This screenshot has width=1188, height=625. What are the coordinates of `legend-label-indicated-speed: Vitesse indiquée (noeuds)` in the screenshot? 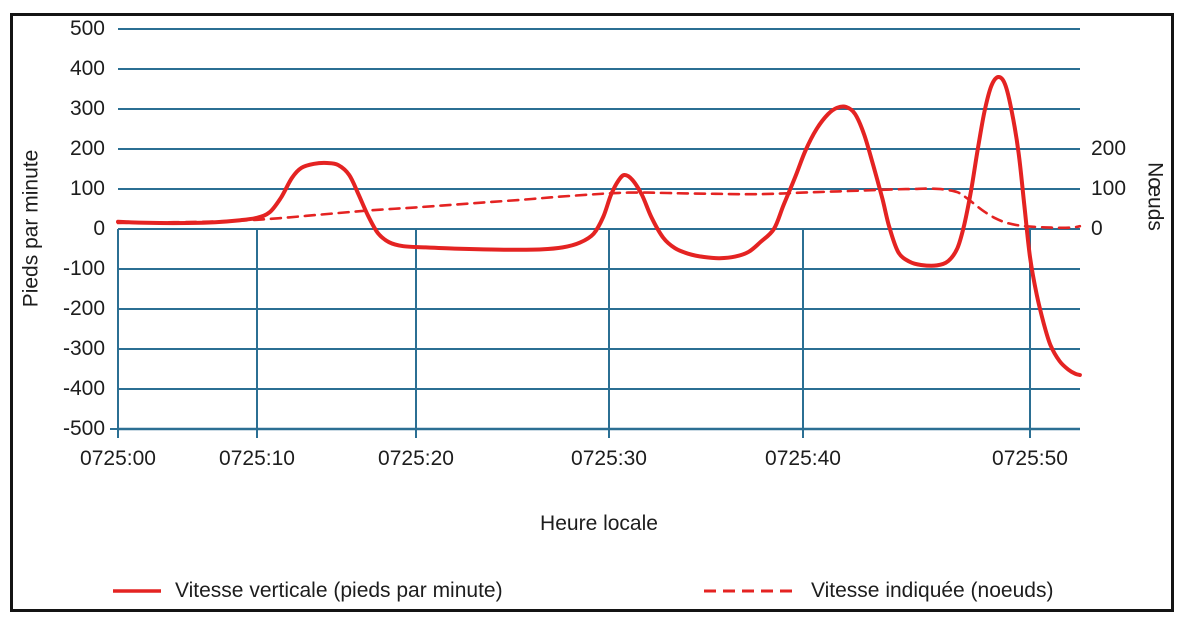 It's located at (932, 590).